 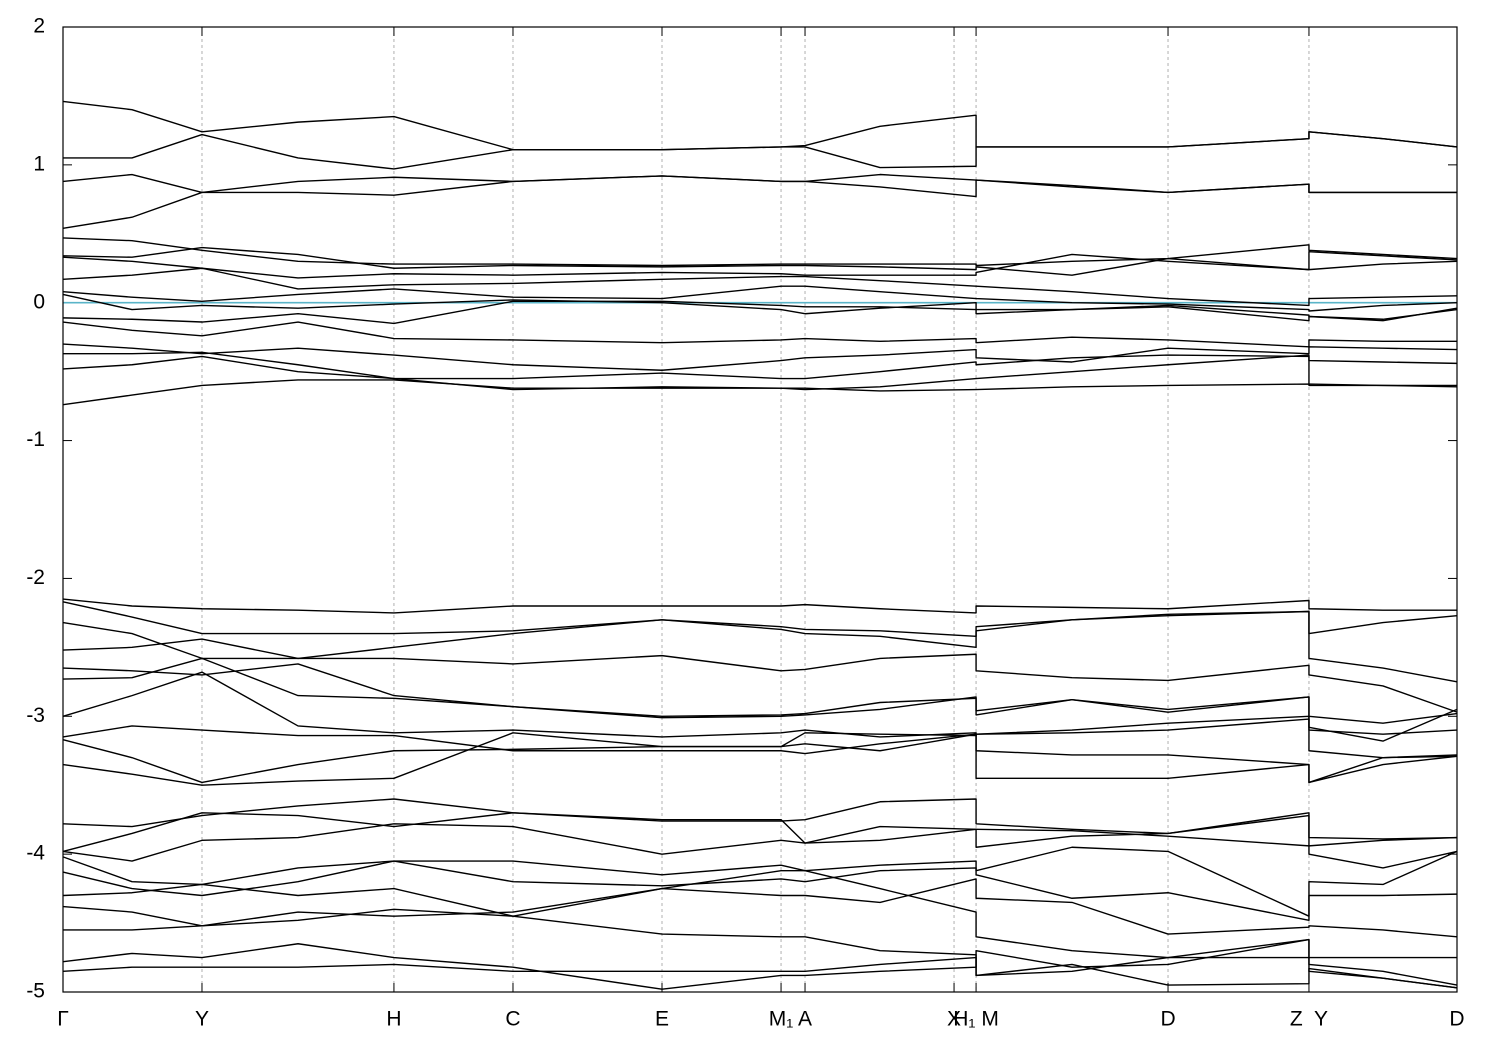 What do you see at coordinates (202, 1019) in the screenshot?
I see `x-tick-label: Y` at bounding box center [202, 1019].